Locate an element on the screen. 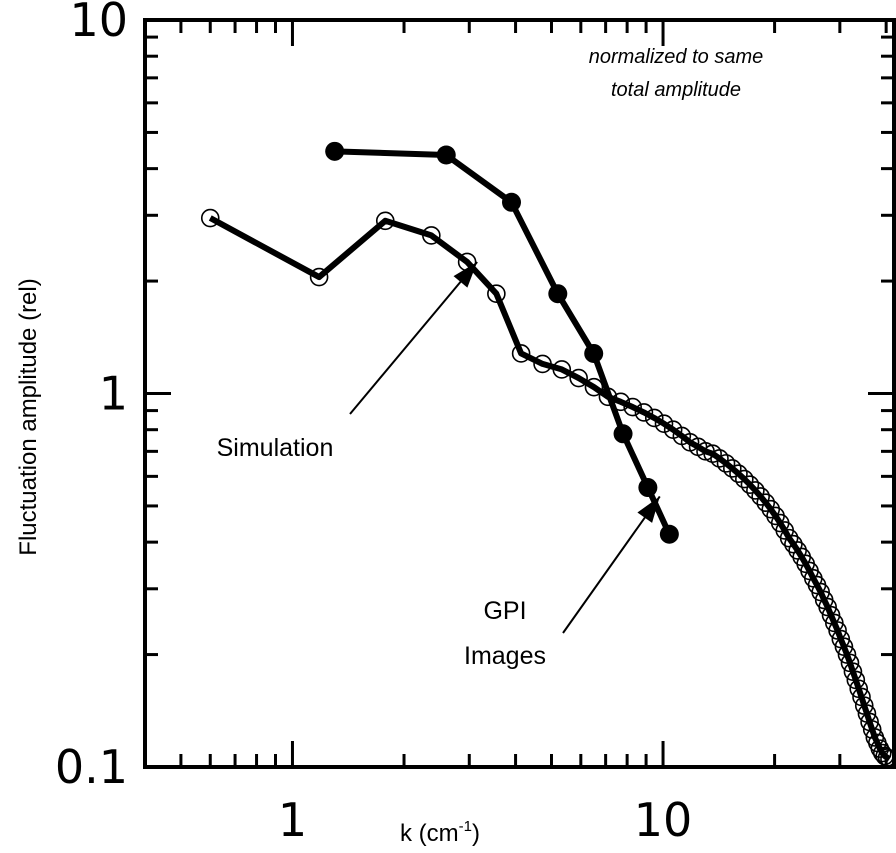 This screenshot has width=896, height=853. simulation-annotation: Simulation is located at coordinates (275, 448).